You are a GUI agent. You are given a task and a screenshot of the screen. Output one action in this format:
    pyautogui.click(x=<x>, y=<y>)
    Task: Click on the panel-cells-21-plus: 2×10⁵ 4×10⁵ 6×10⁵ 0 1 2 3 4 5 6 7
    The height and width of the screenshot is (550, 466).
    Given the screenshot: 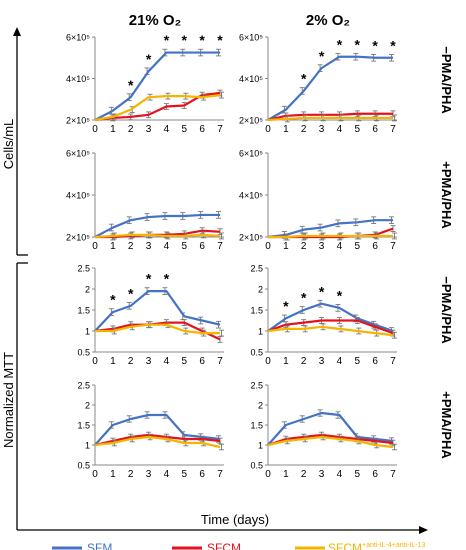 What is the action you would take?
    pyautogui.click(x=145, y=200)
    